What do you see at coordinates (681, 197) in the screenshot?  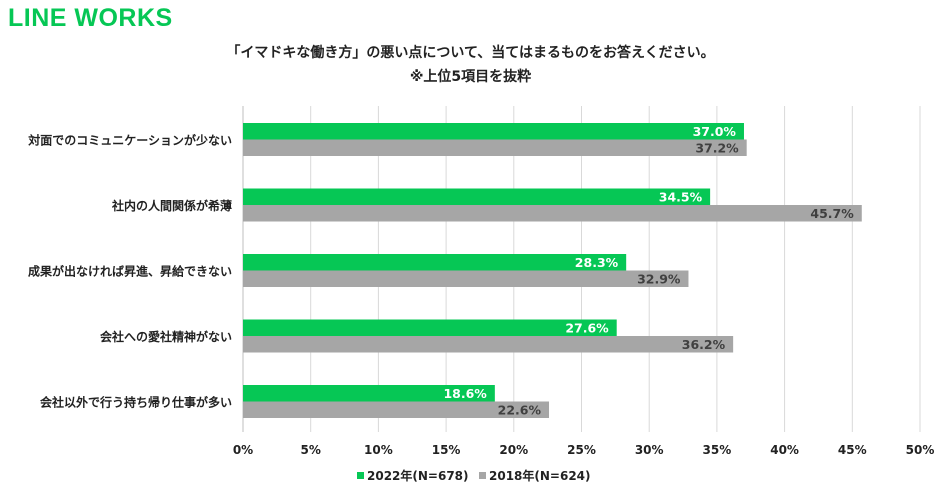 I see `data-label-green-2: 34.5%` at bounding box center [681, 197].